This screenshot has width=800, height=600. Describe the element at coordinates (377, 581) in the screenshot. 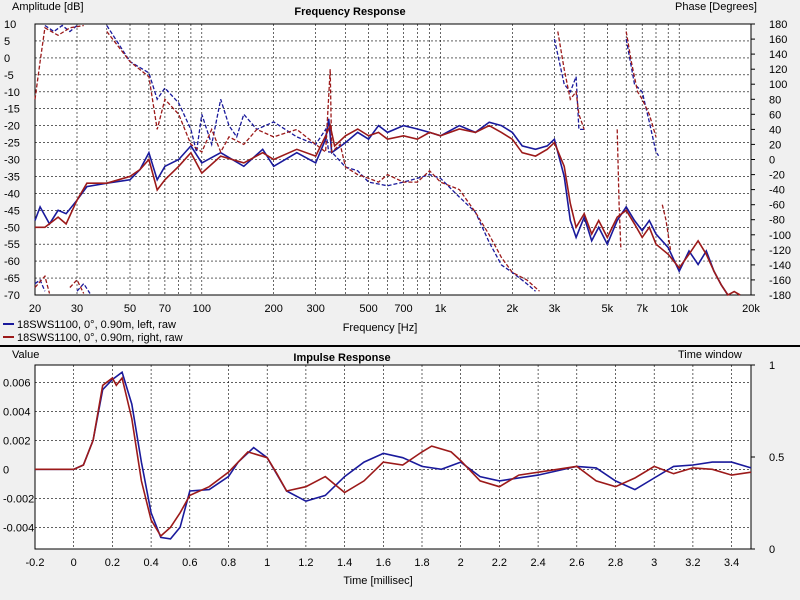

I see `time-axis-label: Time [millisec]` at that location.